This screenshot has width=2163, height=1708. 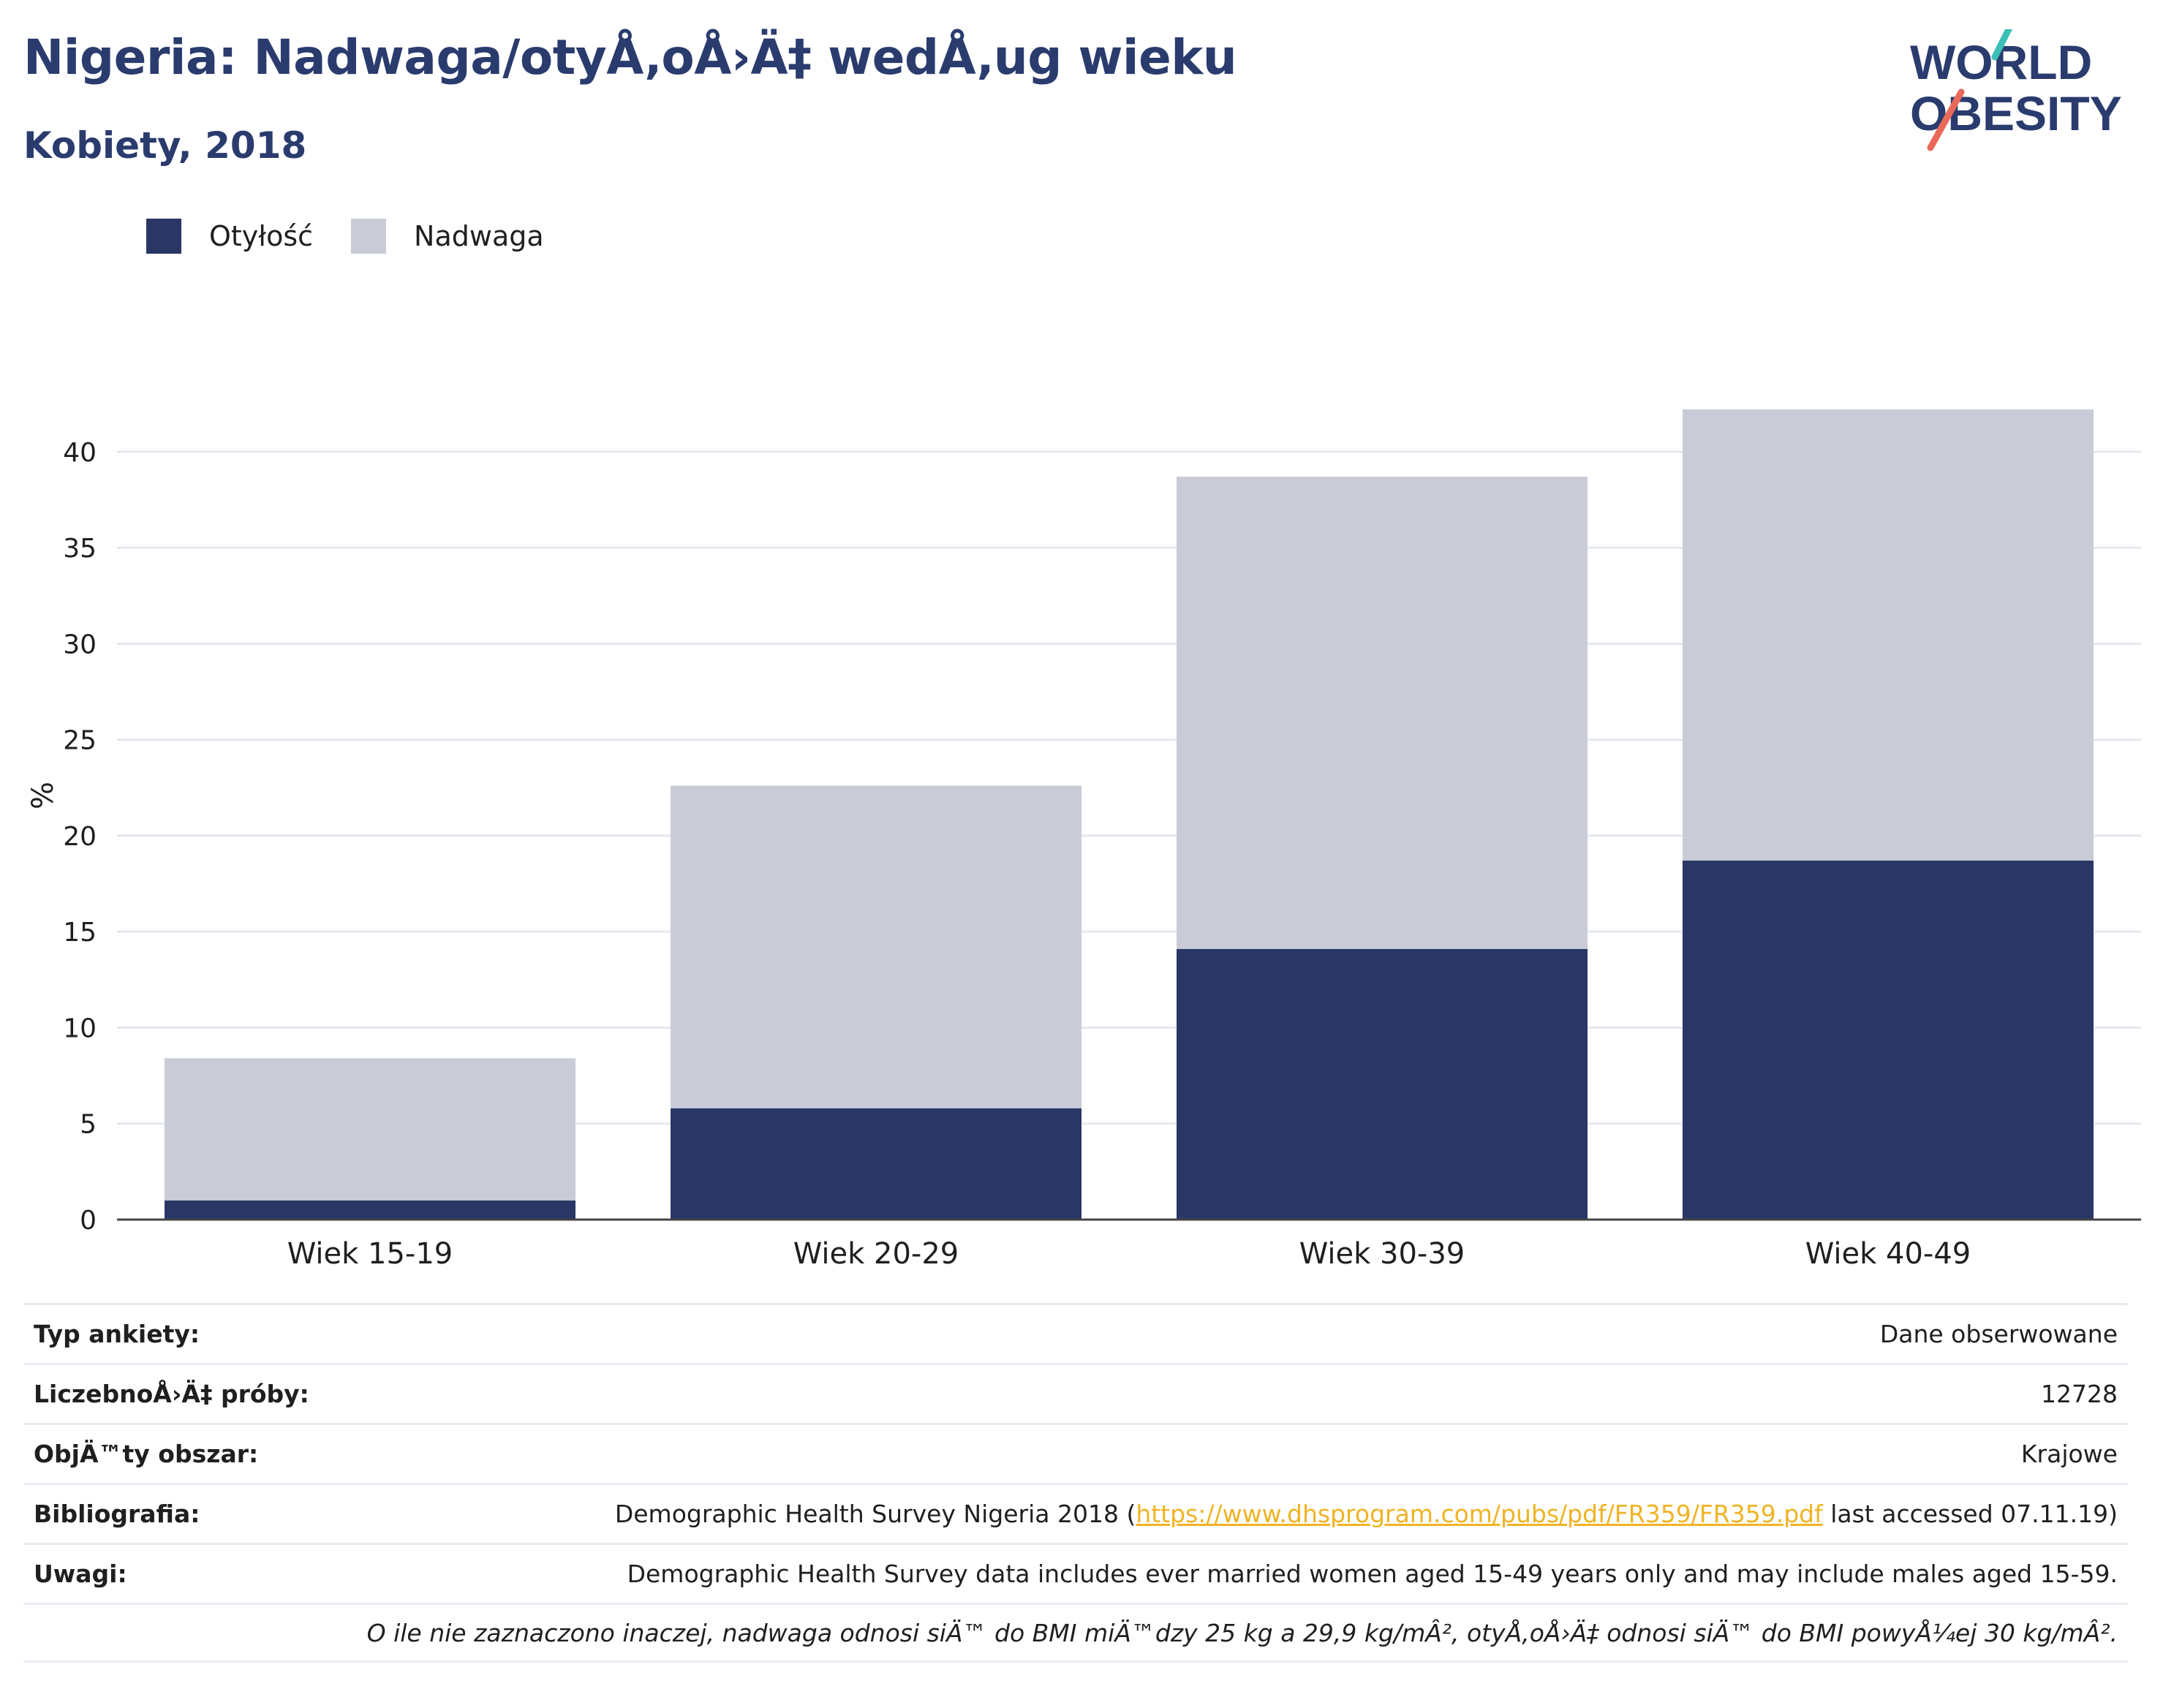 I want to click on y-axis-ticks: 0 5 10 15 20 25 30 35 40, so click(x=80, y=837).